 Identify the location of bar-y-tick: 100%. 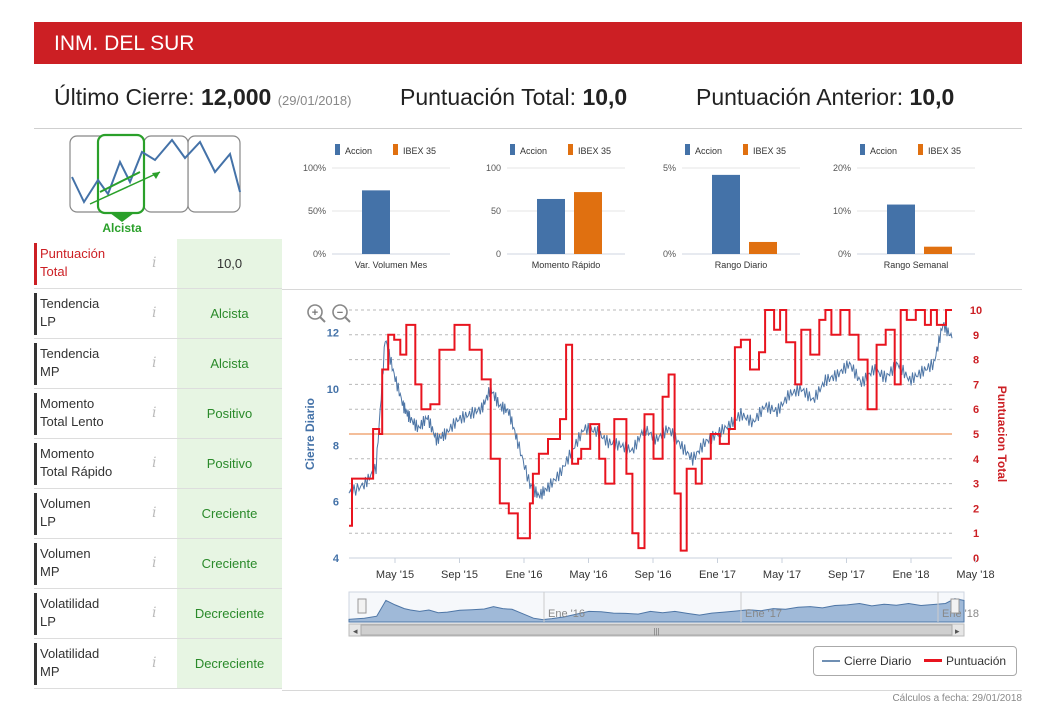
(314, 168).